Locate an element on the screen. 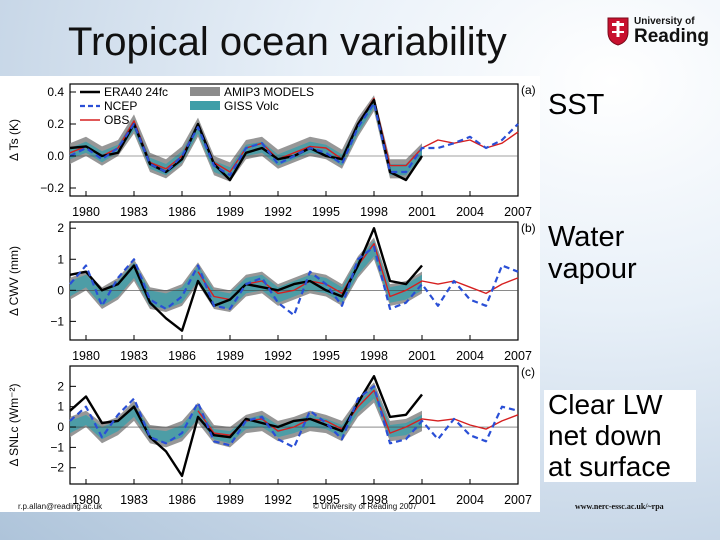  panel-tag: (b) is located at coordinates (528, 228).